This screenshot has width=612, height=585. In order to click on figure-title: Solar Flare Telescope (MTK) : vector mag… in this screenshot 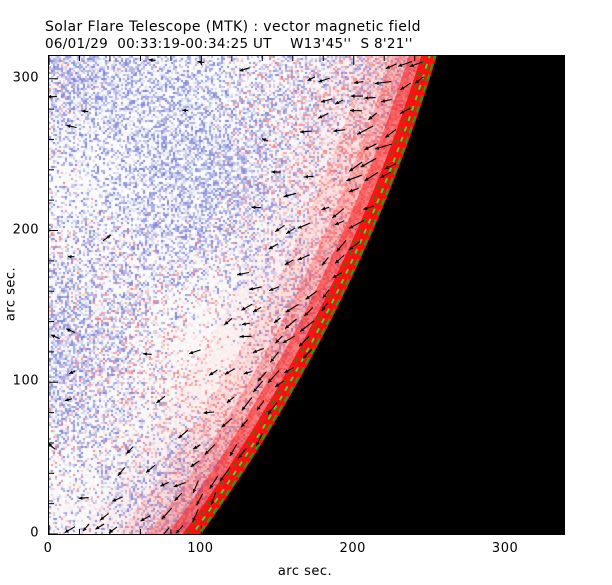, I will do `click(233, 27)`.